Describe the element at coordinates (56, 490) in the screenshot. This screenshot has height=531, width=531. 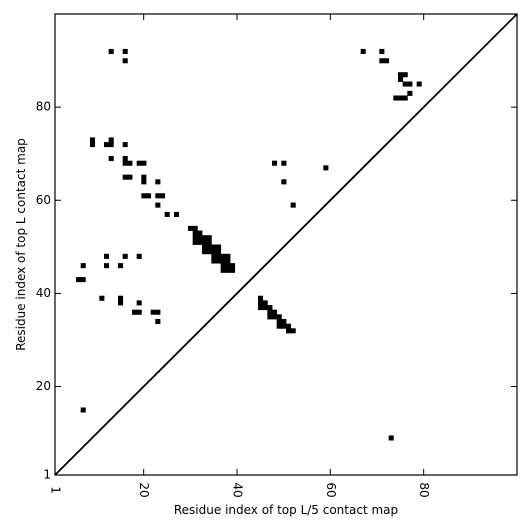
I see `x-tick-label: 1` at that location.